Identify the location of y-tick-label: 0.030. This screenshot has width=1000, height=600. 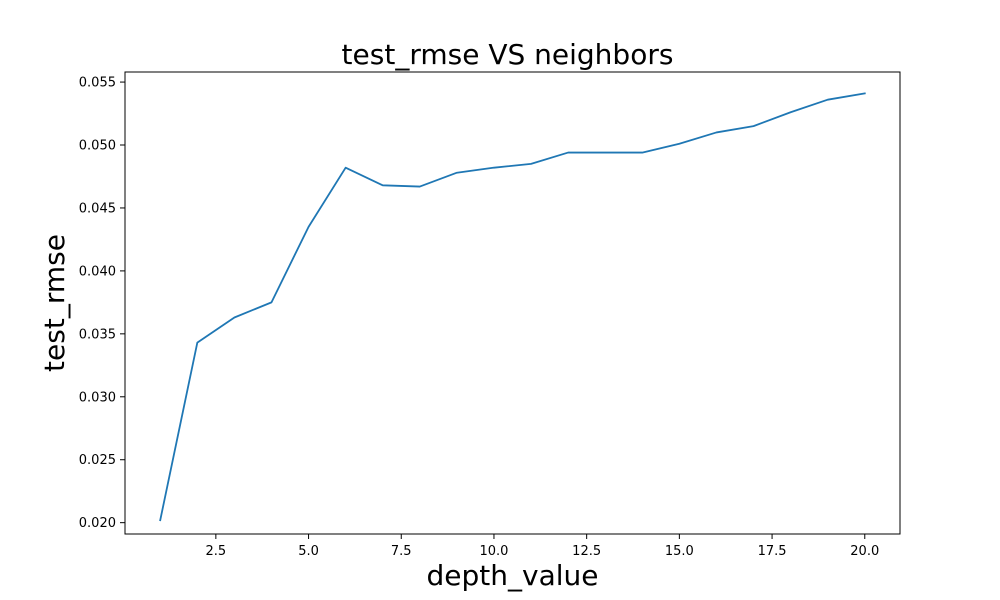
(97, 397).